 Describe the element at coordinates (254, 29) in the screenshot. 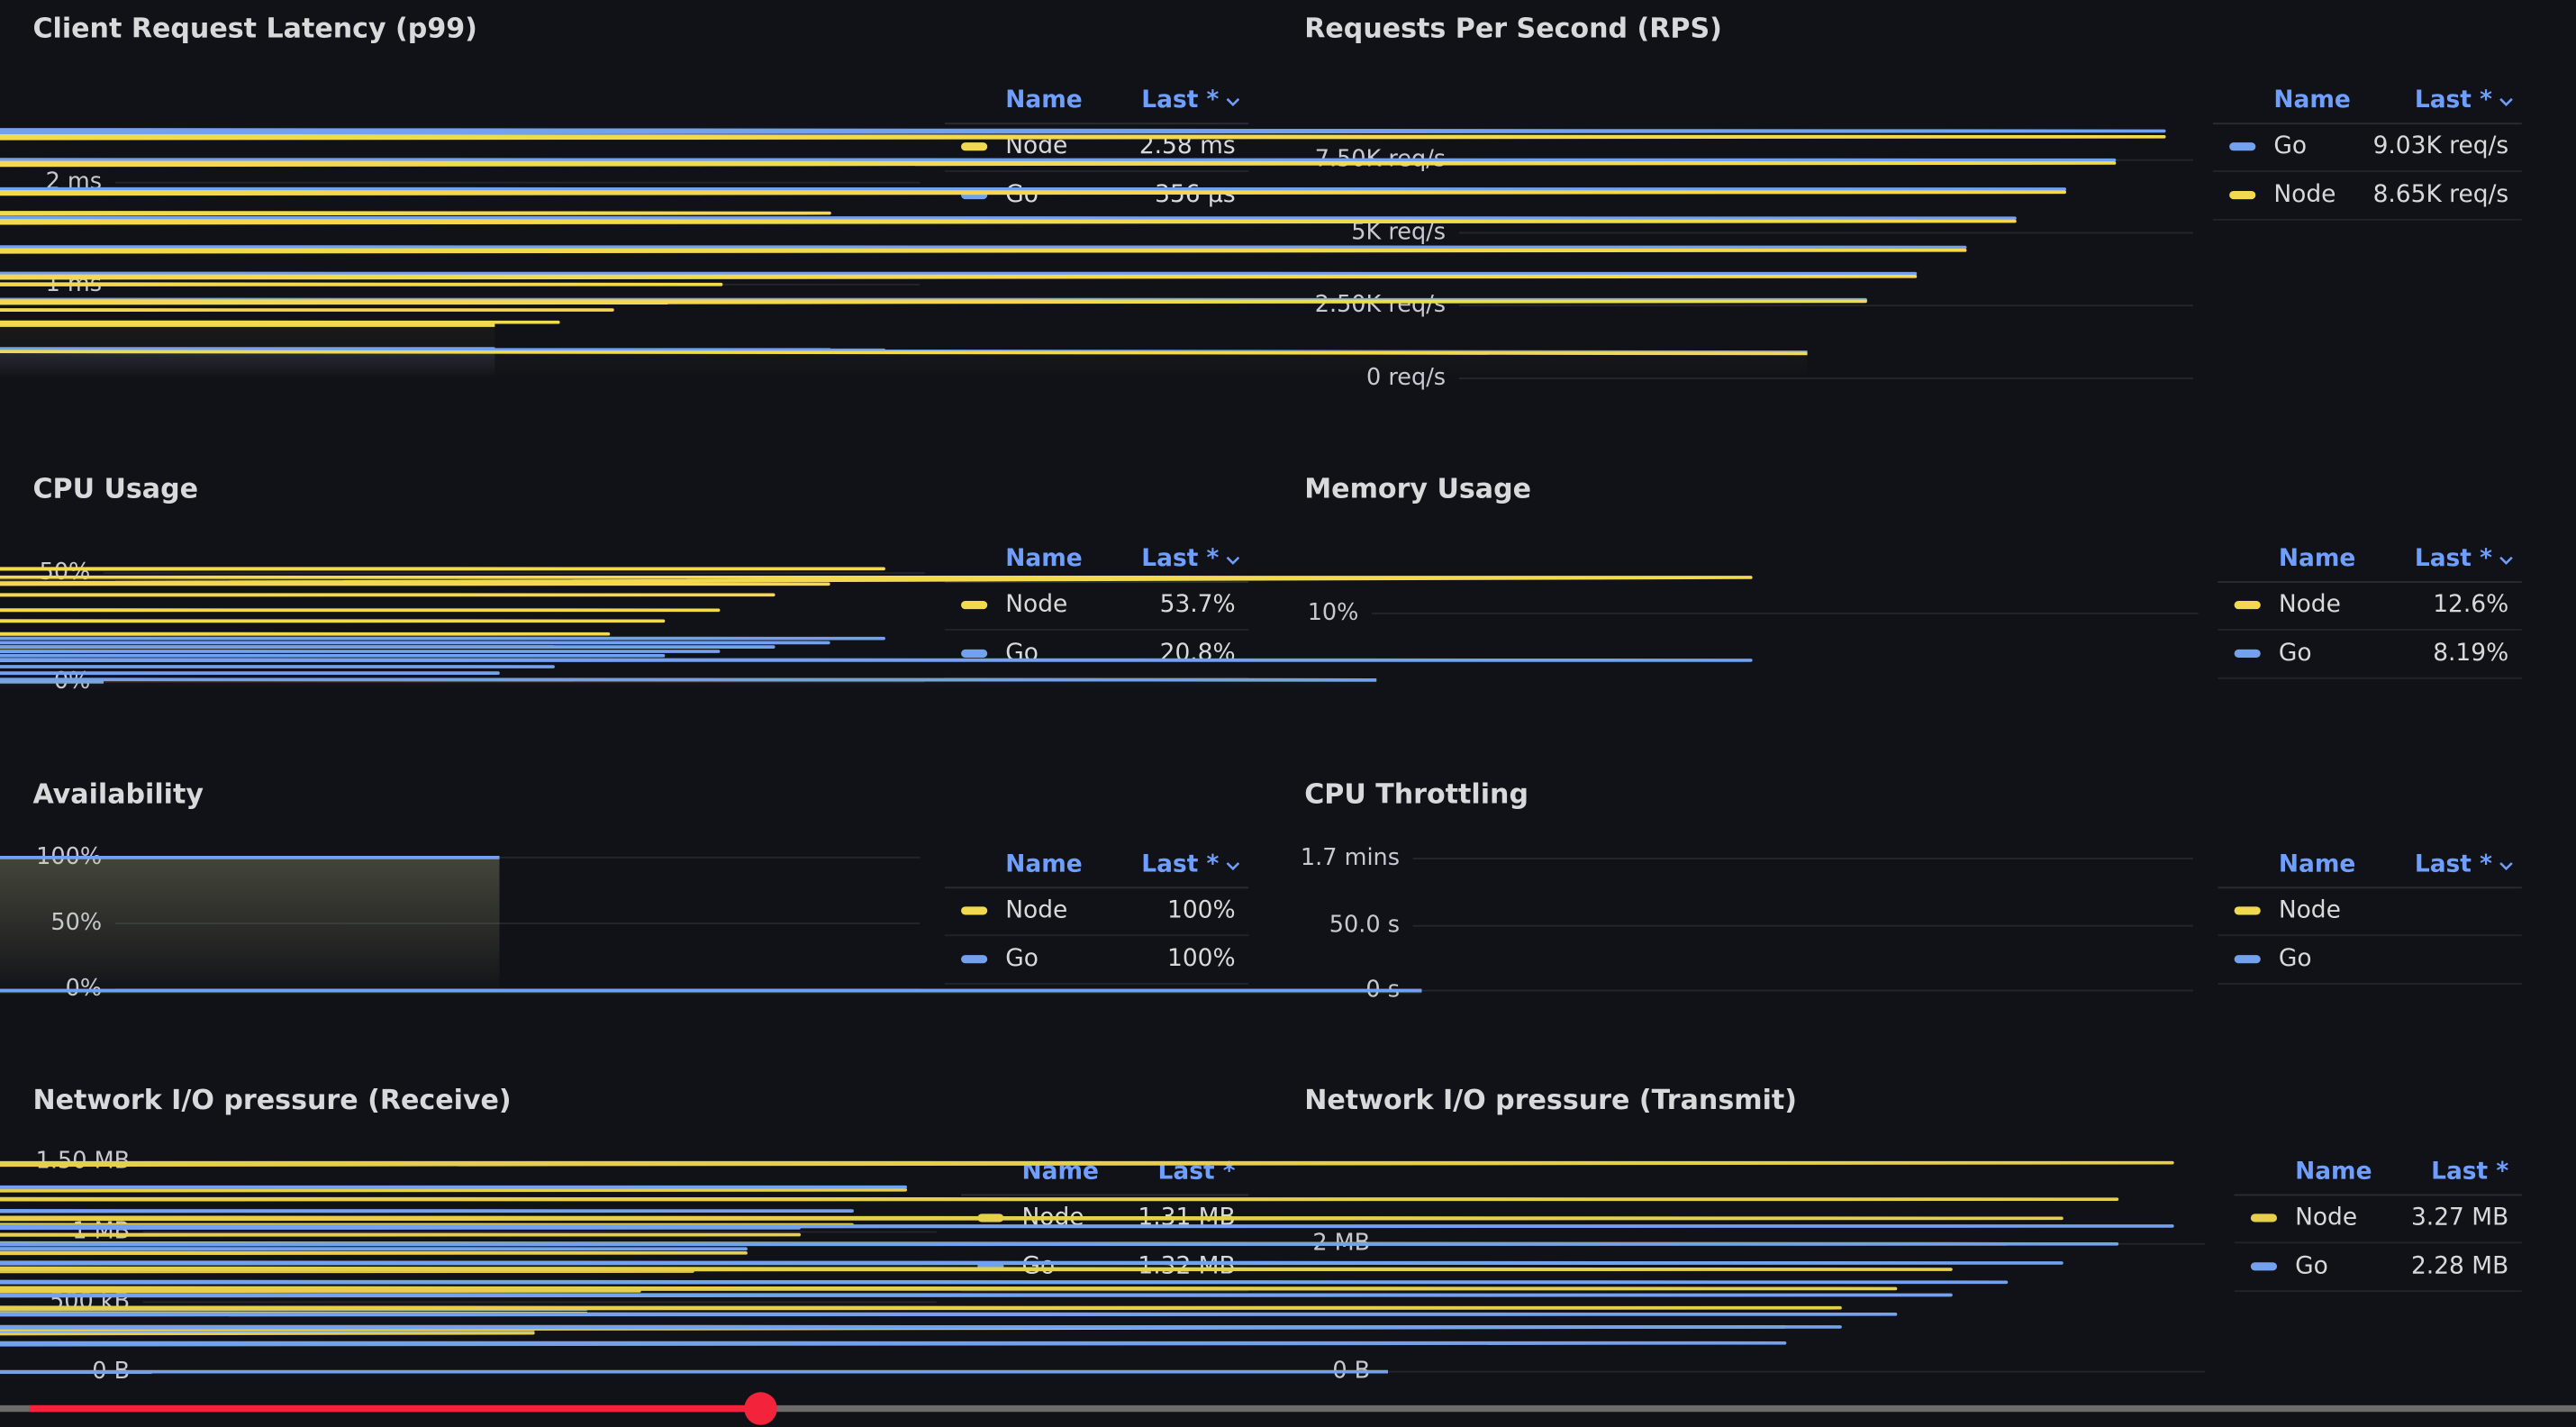

I see `panel-title: Client Request Latency (p99)` at that location.